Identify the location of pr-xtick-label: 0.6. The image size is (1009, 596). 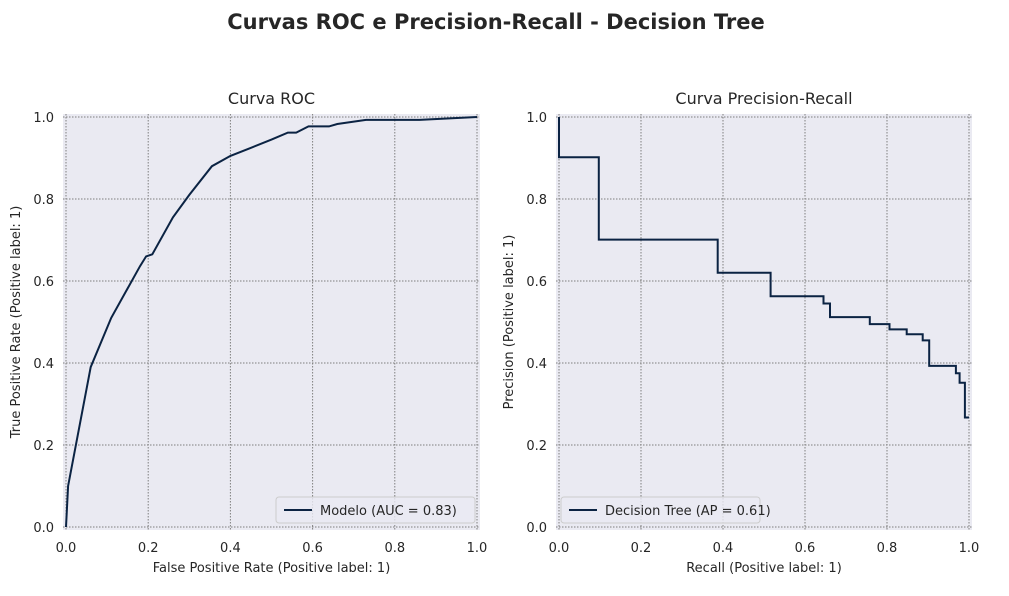
(805, 548).